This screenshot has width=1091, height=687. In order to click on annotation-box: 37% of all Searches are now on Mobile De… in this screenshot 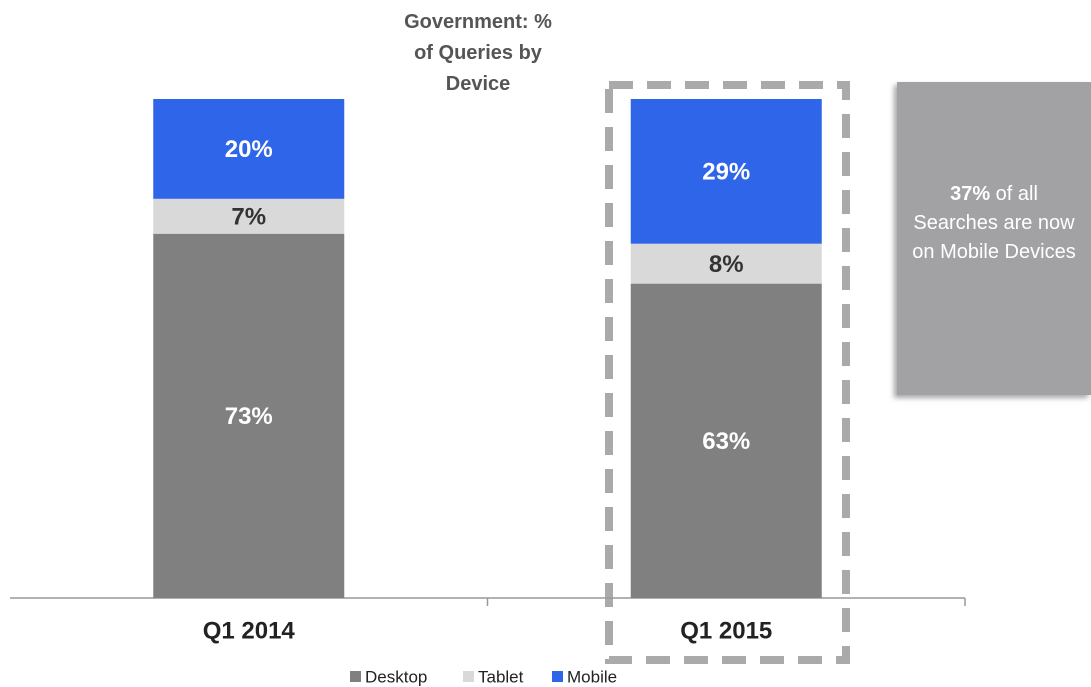, I will do `click(994, 238)`.